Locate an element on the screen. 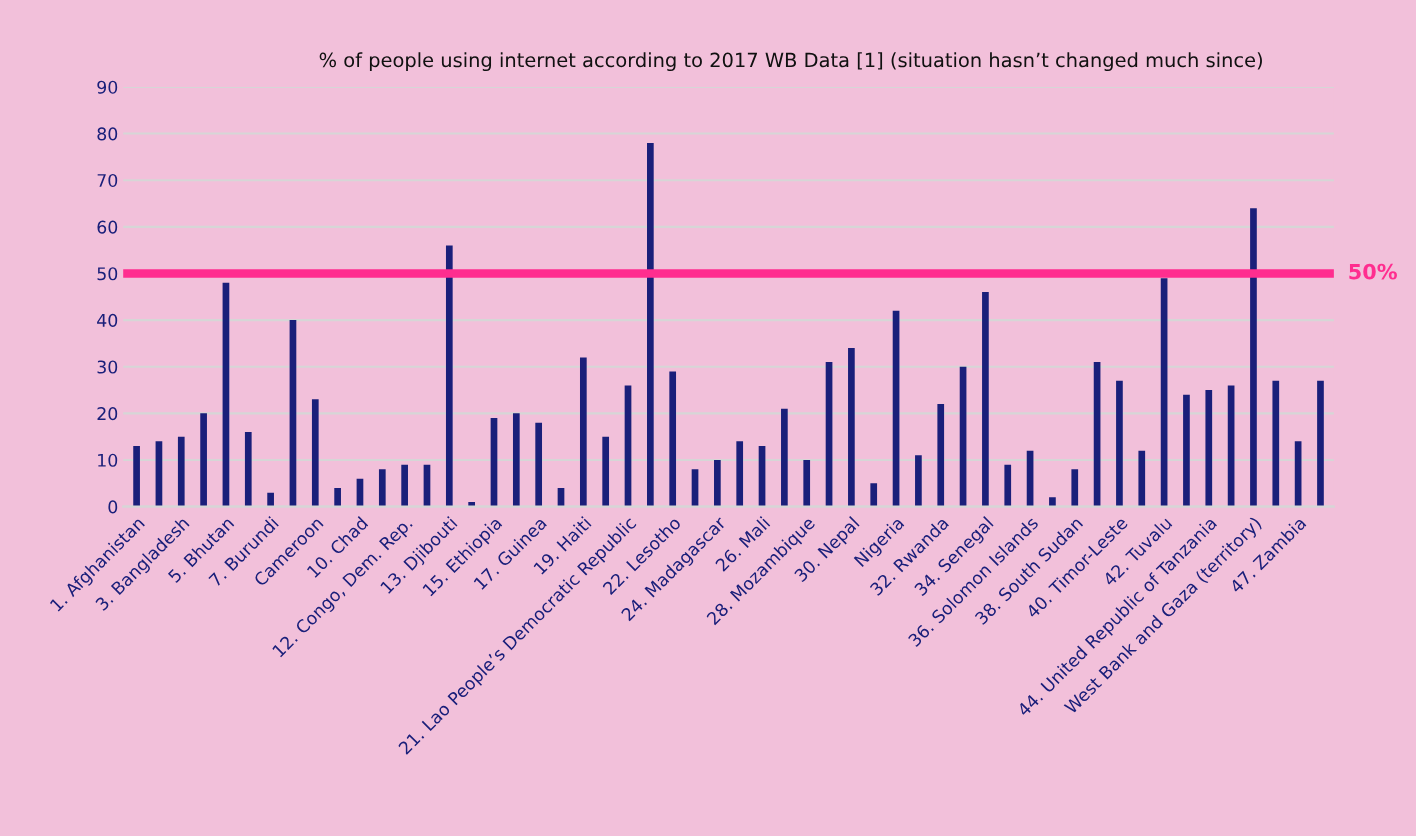  chart-title: % of people using internet according to 2017 WB Data [1] (situation hasn’t changed much since) is located at coordinates (790, 62).